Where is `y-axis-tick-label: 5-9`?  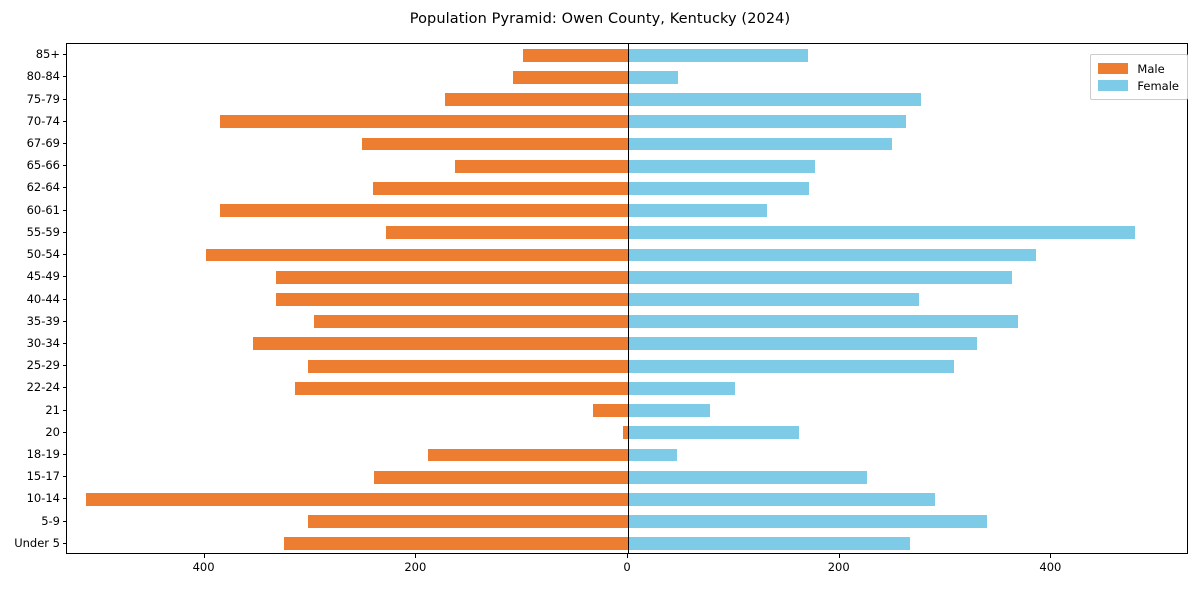
y-axis-tick-label: 5-9 is located at coordinates (50, 520).